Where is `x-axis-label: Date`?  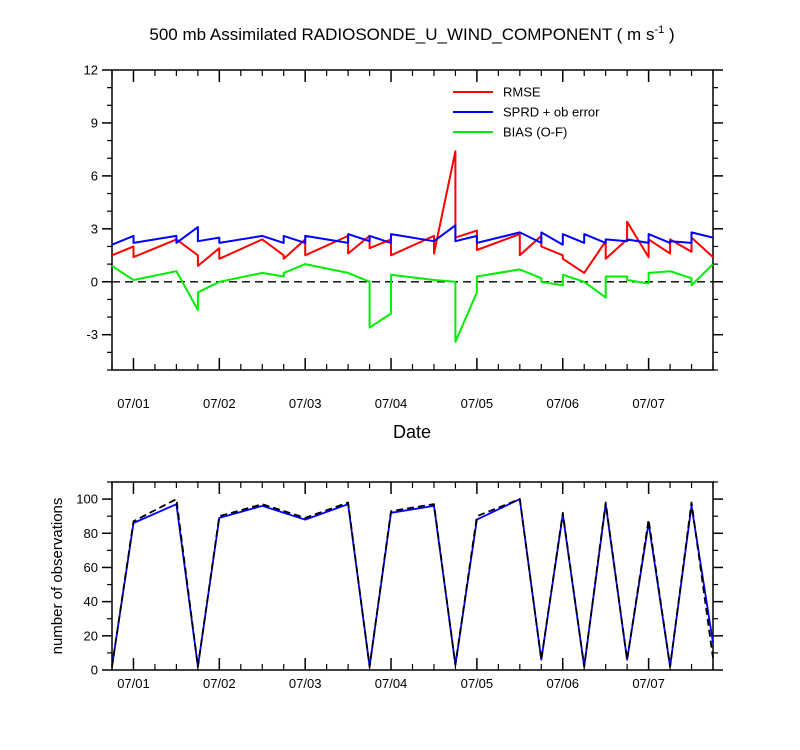 x-axis-label: Date is located at coordinates (412, 432).